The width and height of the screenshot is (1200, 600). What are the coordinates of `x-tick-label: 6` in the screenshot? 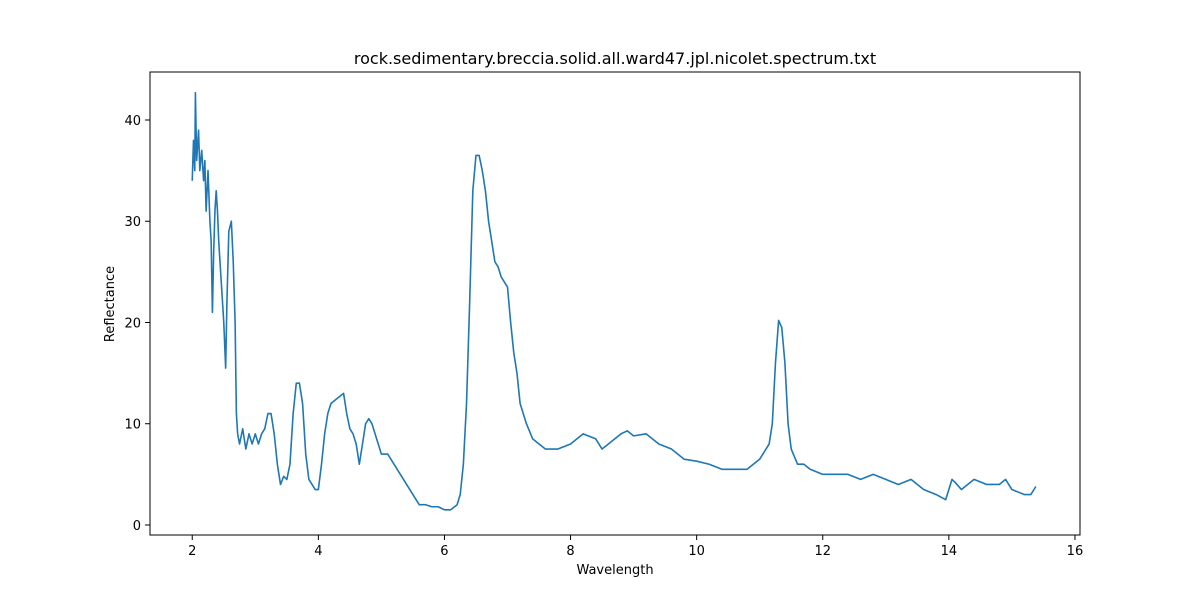 It's located at (444, 551).